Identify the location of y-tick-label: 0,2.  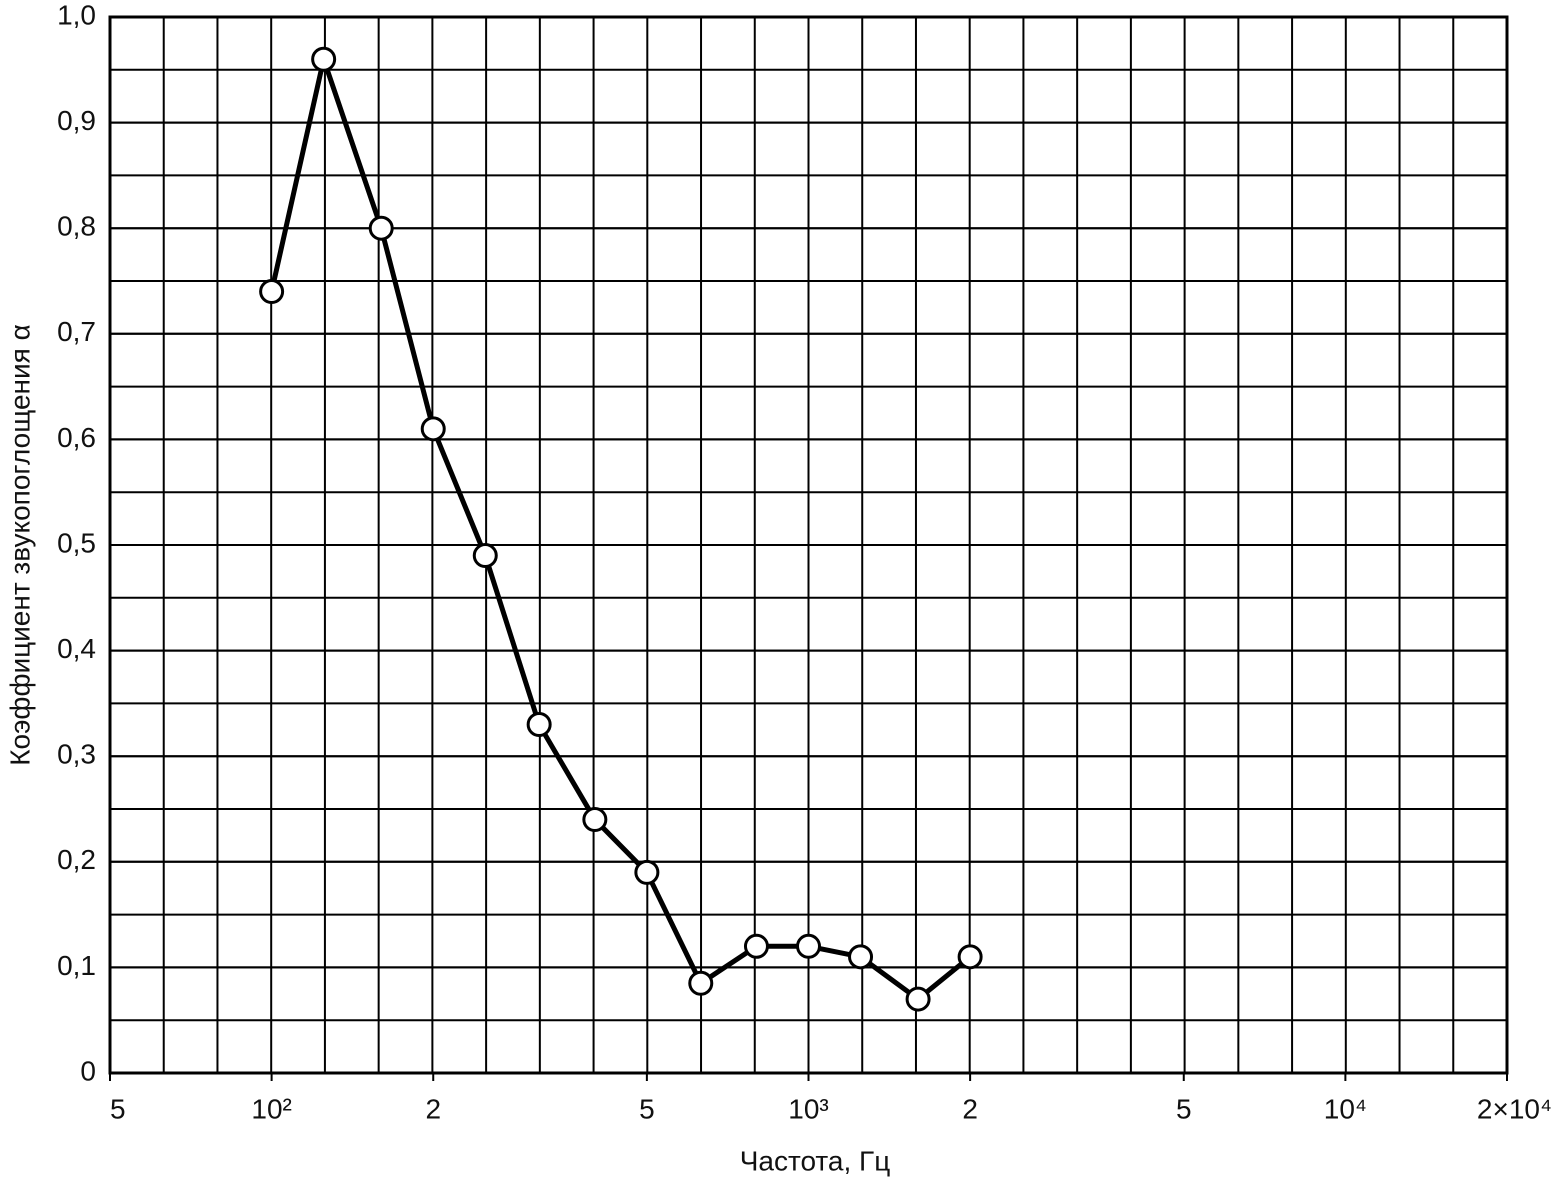
(76, 859).